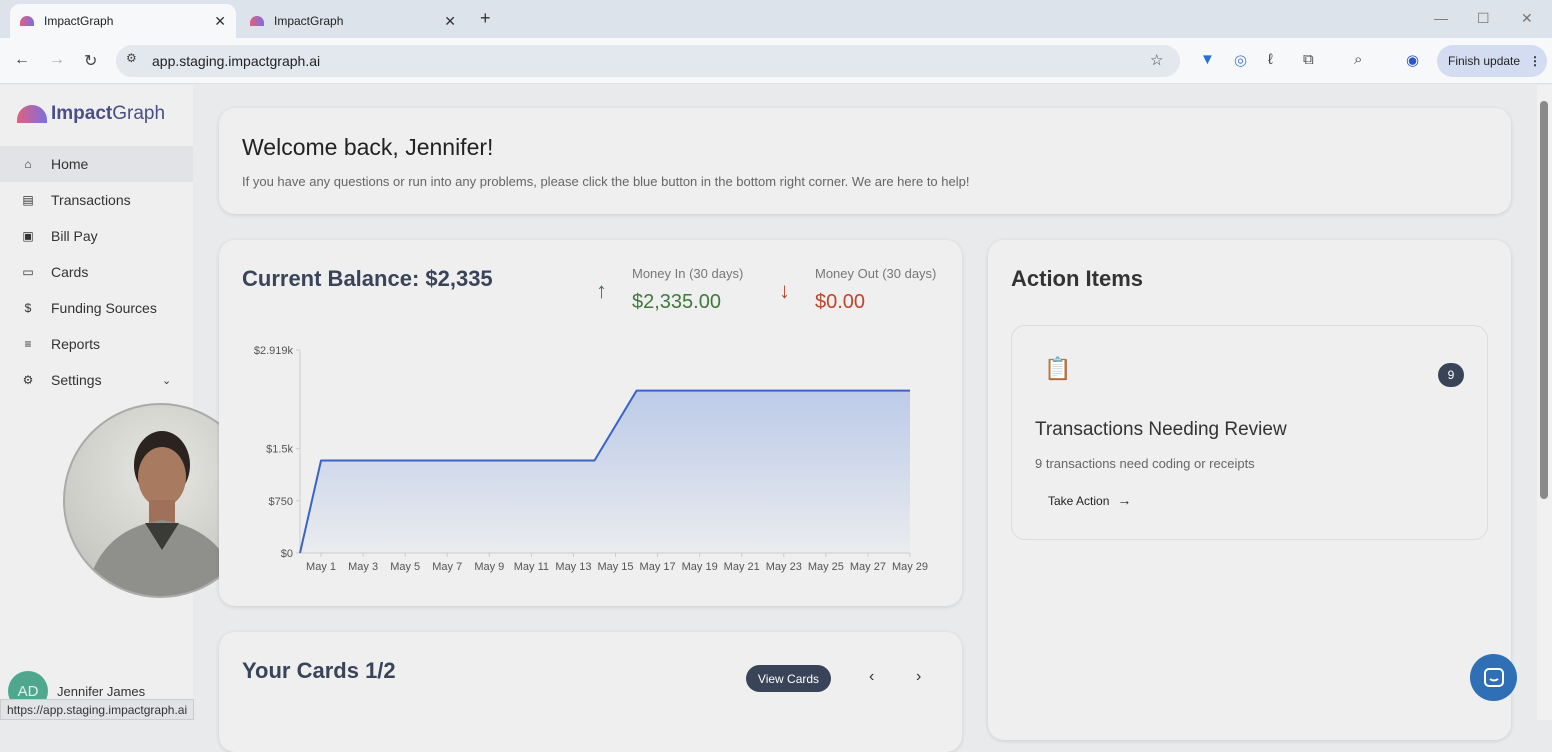 The height and width of the screenshot is (752, 1552). I want to click on forward-icon: →, so click(57, 60).